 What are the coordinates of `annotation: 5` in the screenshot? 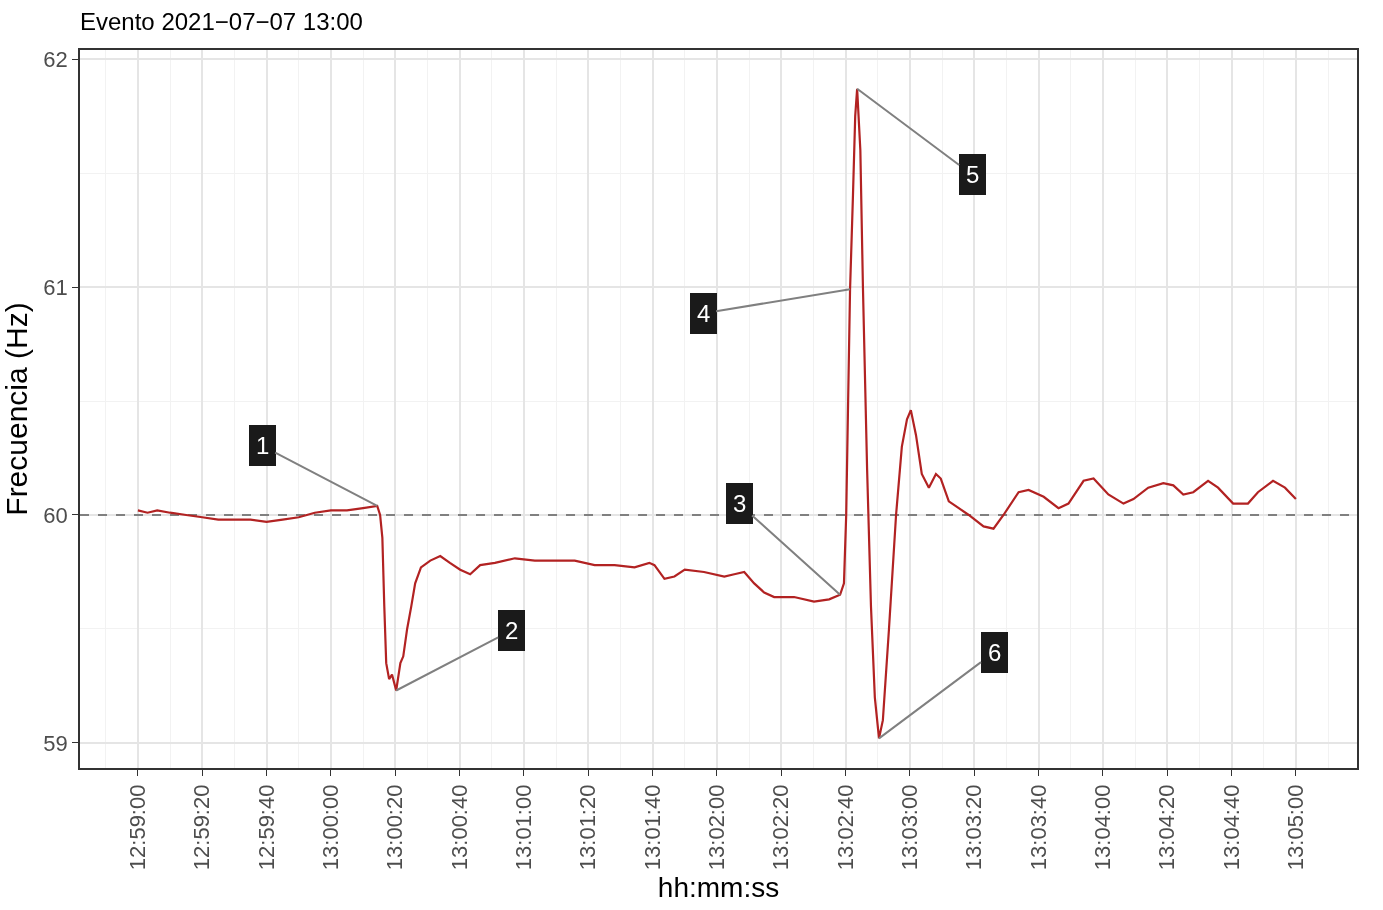 It's located at (973, 174).